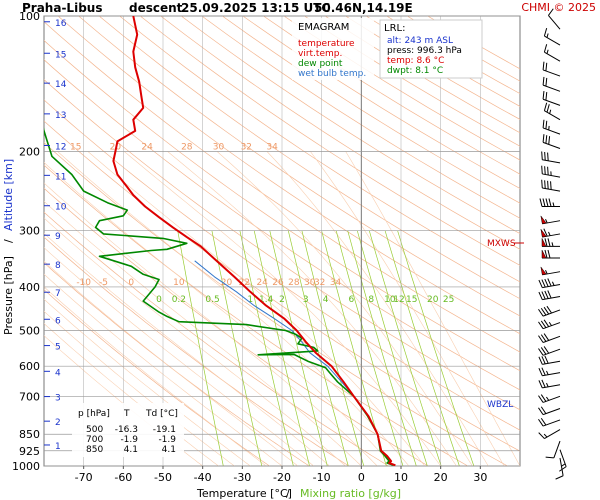  What do you see at coordinates (262, 283) in the screenshot?
I see `saturation-label: 24` at bounding box center [262, 283].